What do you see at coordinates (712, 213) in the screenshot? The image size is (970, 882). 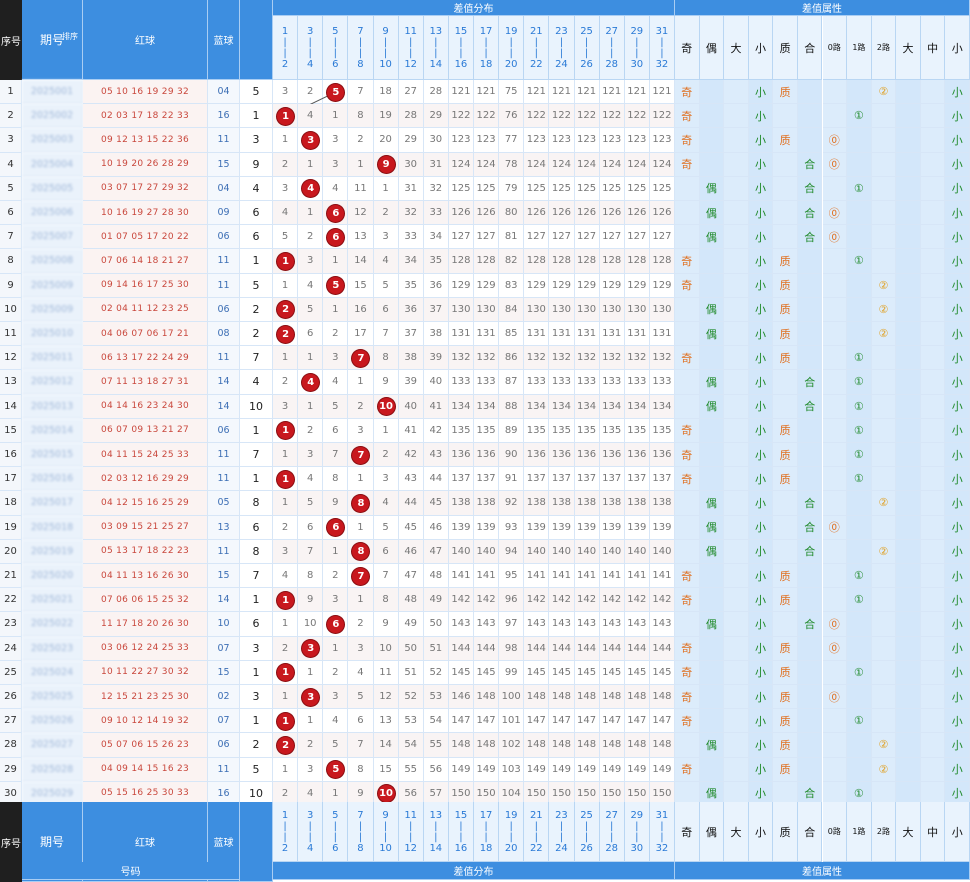 I see `attr-cell: 偶` at bounding box center [712, 213].